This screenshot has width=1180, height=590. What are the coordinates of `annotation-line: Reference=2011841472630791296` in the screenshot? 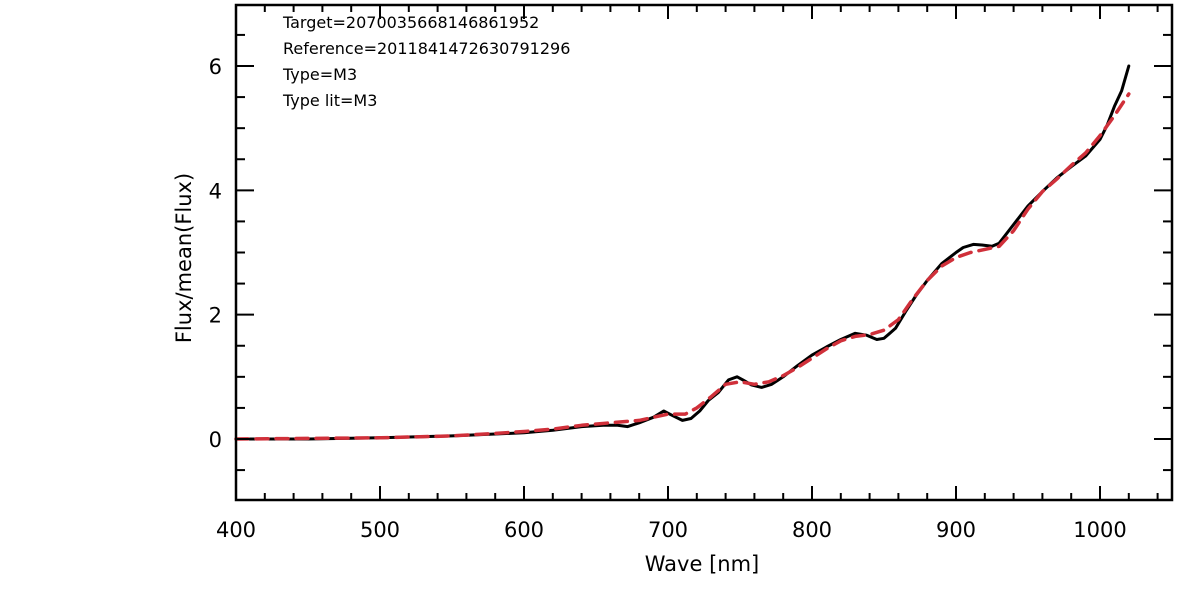 It's located at (426, 48).